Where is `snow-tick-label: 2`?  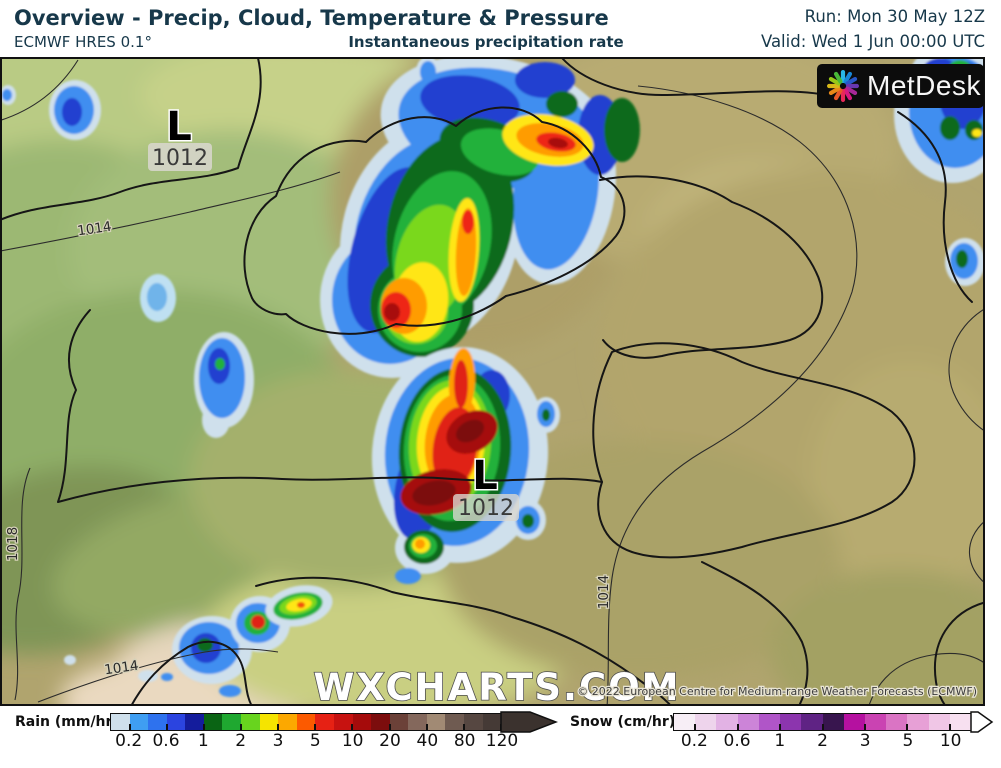
snow-tick-label: 2 is located at coordinates (822, 741).